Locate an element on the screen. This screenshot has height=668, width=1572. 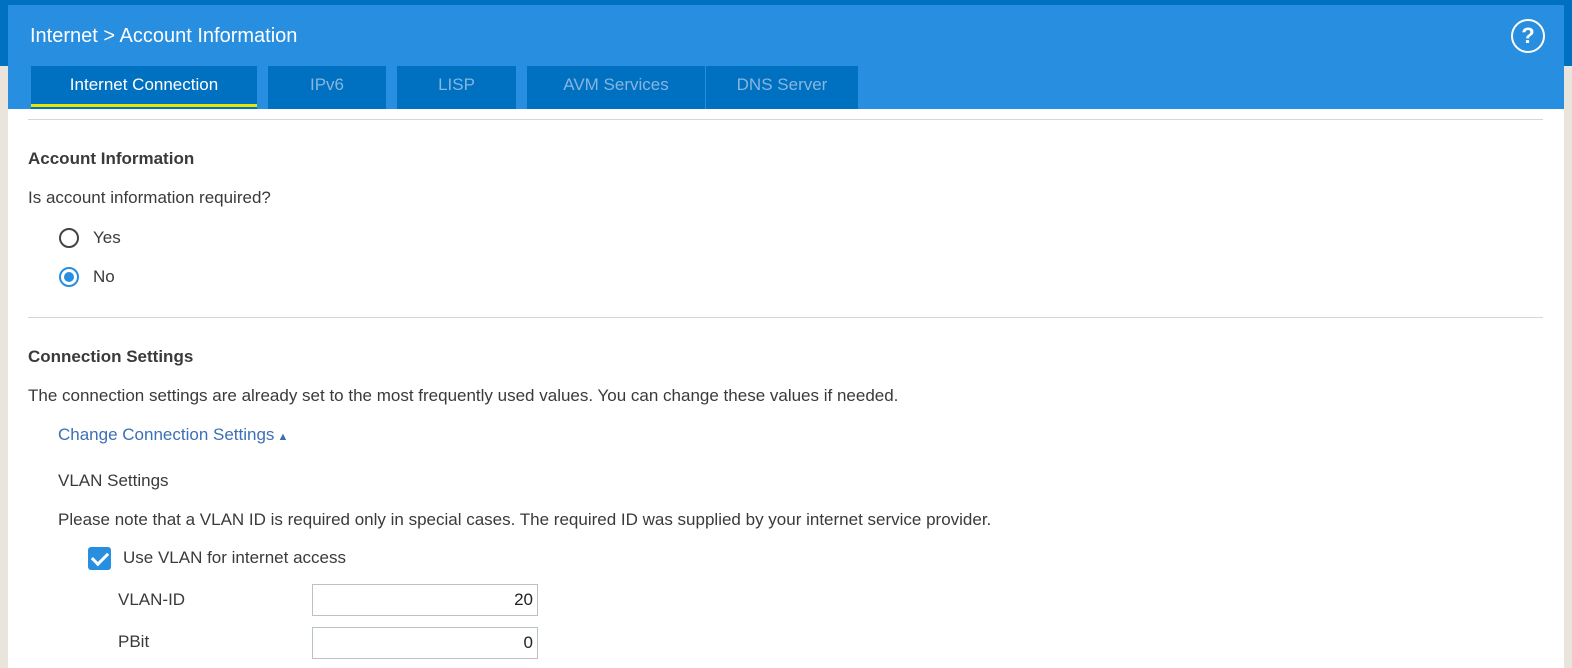
tab-internet-connection: Internet Connection is located at coordinates (144, 87).